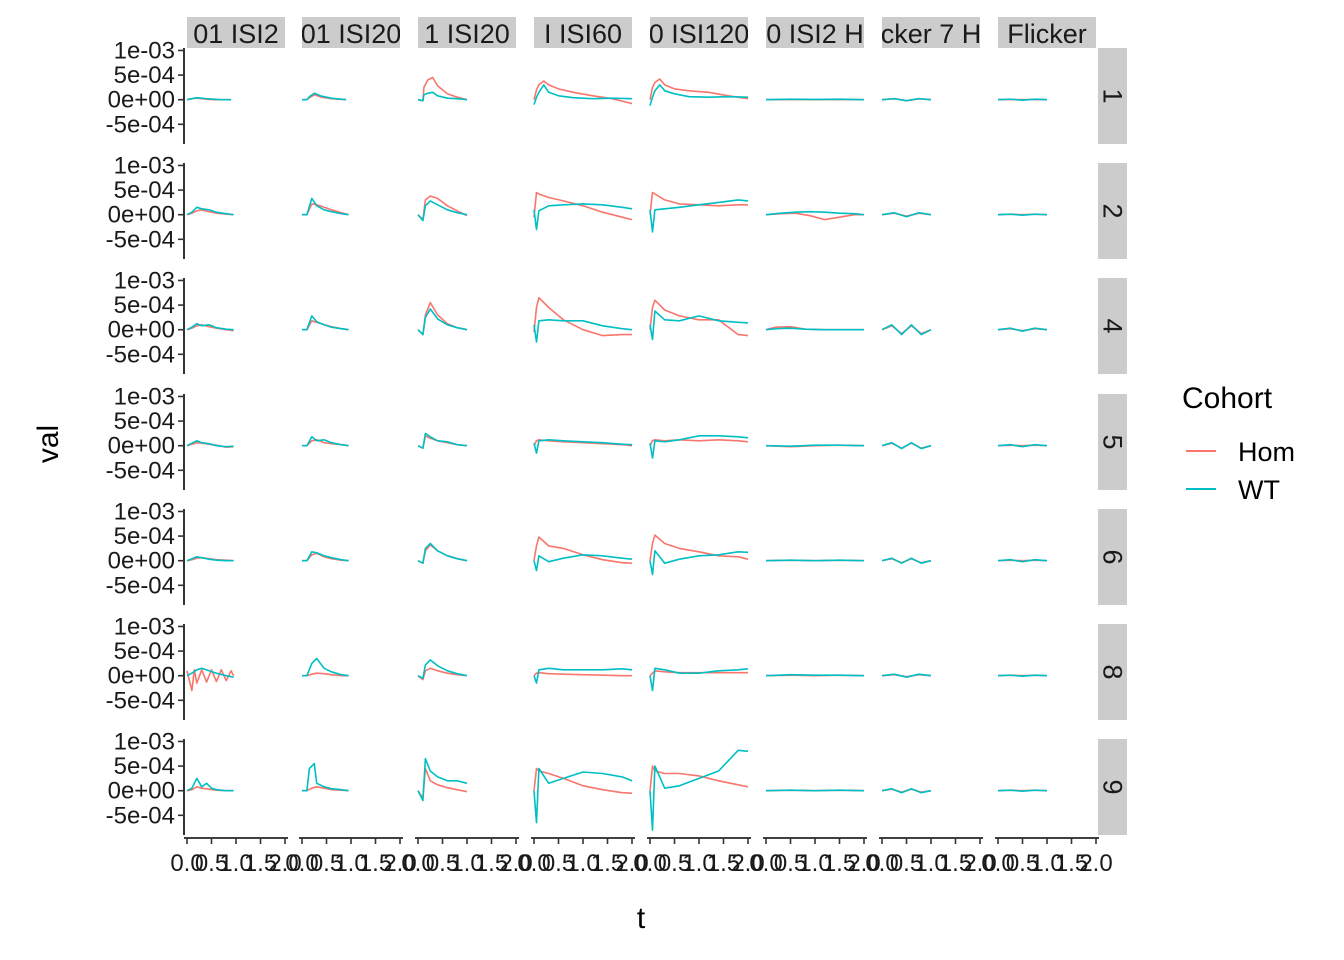 The image size is (1344, 960). I want to click on row-strip-label: 8, so click(1113, 671).